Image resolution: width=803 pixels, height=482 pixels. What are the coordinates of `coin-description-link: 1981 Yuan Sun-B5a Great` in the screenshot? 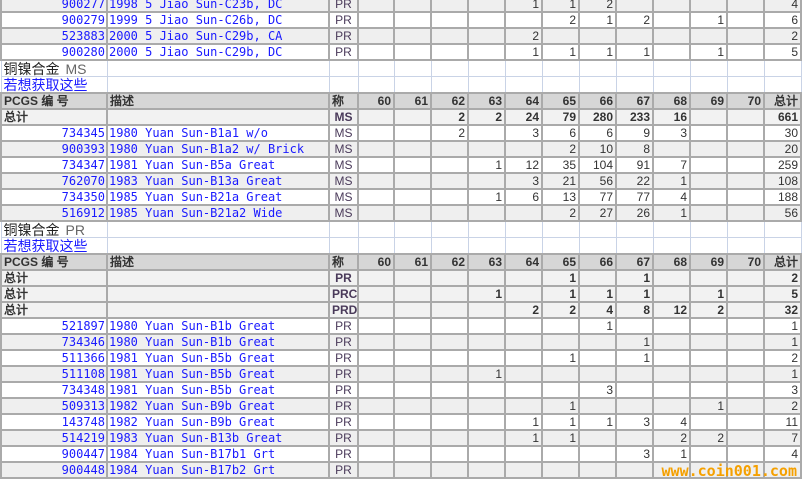 It's located at (218, 165).